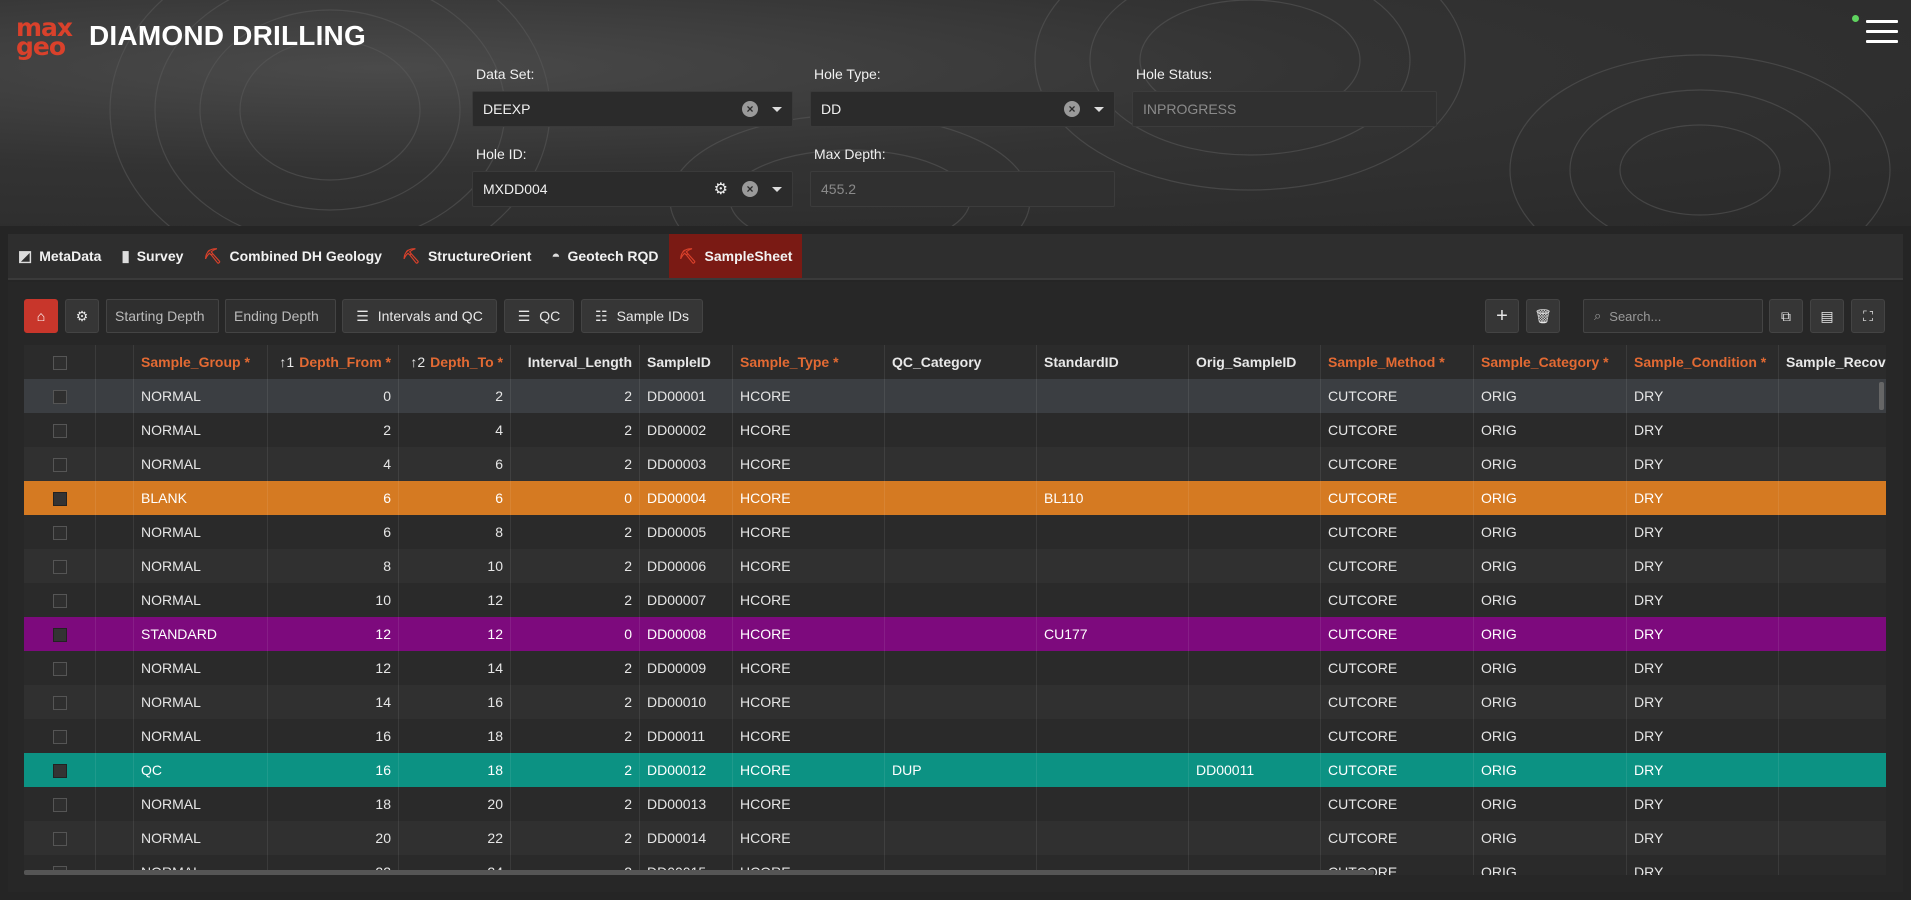 Image resolution: width=1911 pixels, height=900 pixels. Describe the element at coordinates (955, 532) in the screenshot. I see `table-row: NORMAL 6 8 2 DD00005 HCORE CUTCORE ORIG DRY` at that location.